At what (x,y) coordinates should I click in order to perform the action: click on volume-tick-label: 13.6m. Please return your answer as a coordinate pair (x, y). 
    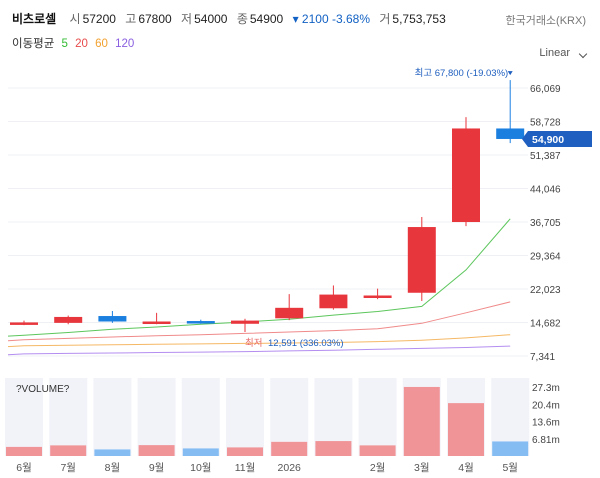
    Looking at the image, I should click on (546, 423).